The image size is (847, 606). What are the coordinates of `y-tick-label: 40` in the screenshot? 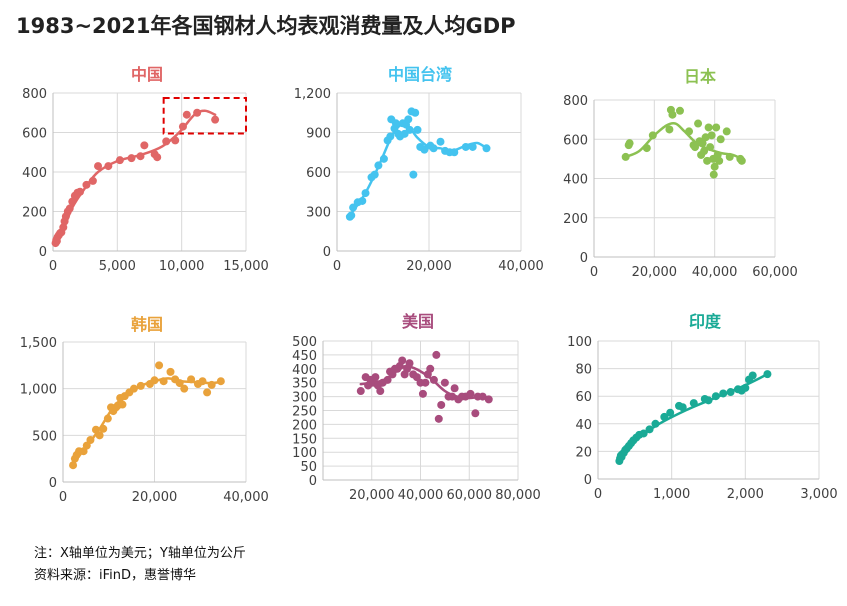 It's located at (583, 425).